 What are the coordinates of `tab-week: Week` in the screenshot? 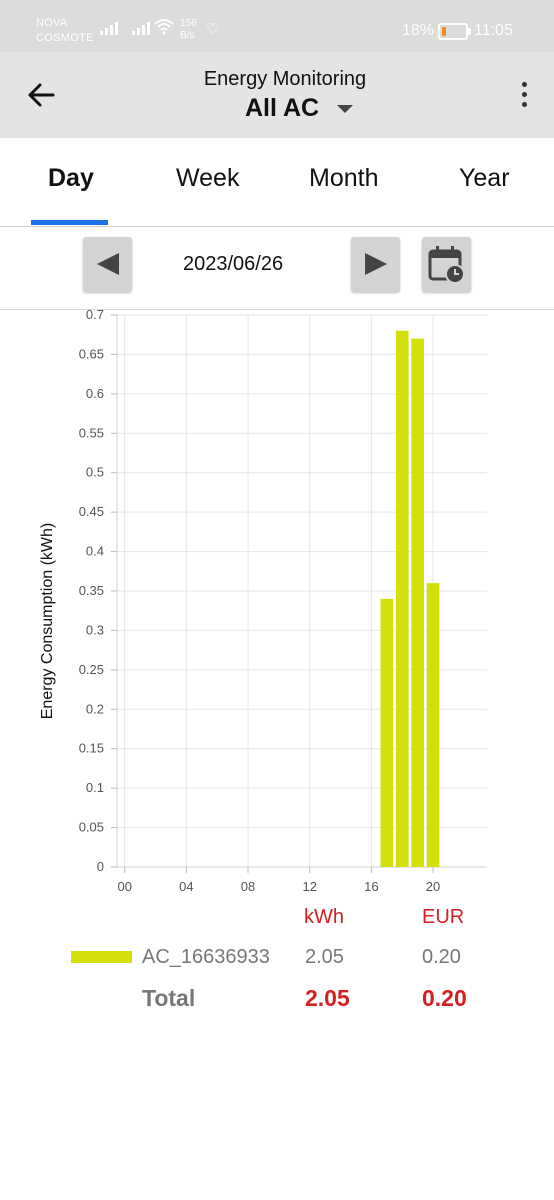 It's located at (208, 178).